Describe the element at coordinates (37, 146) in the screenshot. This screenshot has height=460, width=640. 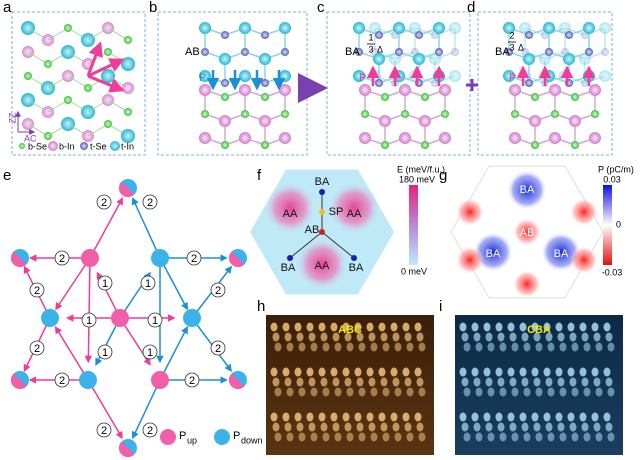
I see `legend-label: b-Se` at that location.